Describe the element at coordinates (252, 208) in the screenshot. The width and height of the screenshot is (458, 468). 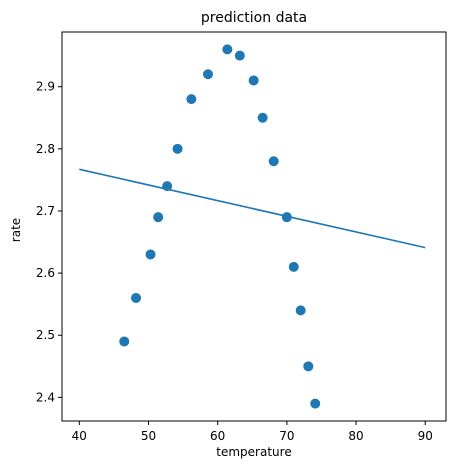
I see `fit-line` at that location.